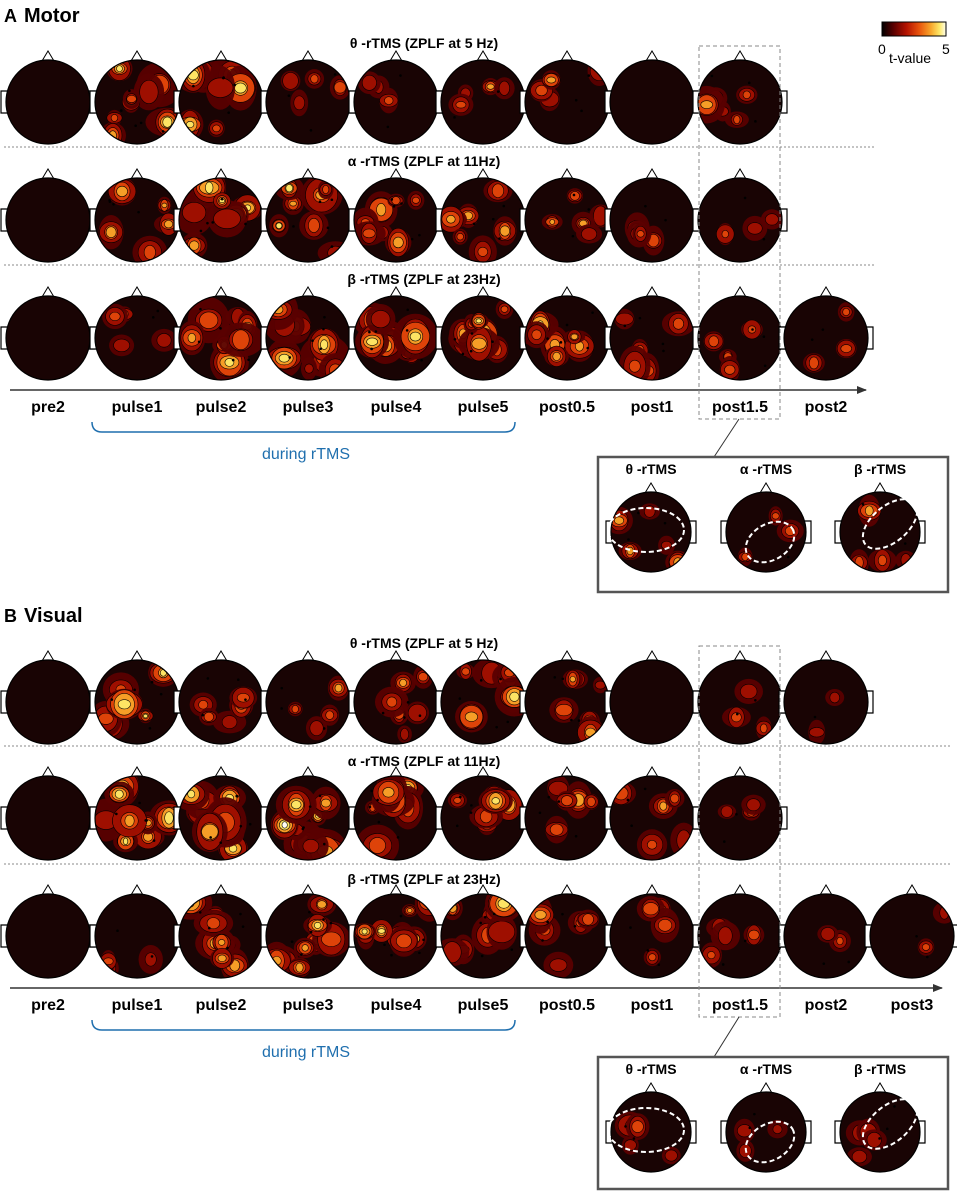  I want to click on time-label: pulse4, so click(396, 1005).